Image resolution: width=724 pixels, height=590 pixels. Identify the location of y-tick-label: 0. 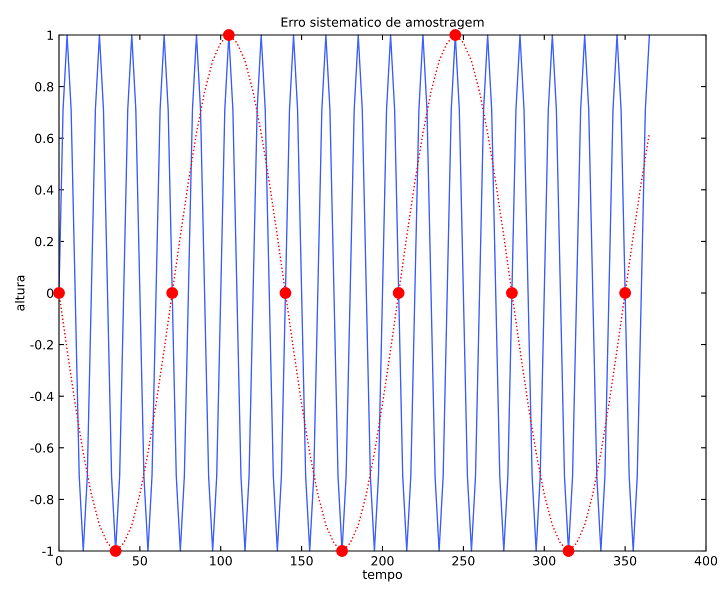
(50, 293).